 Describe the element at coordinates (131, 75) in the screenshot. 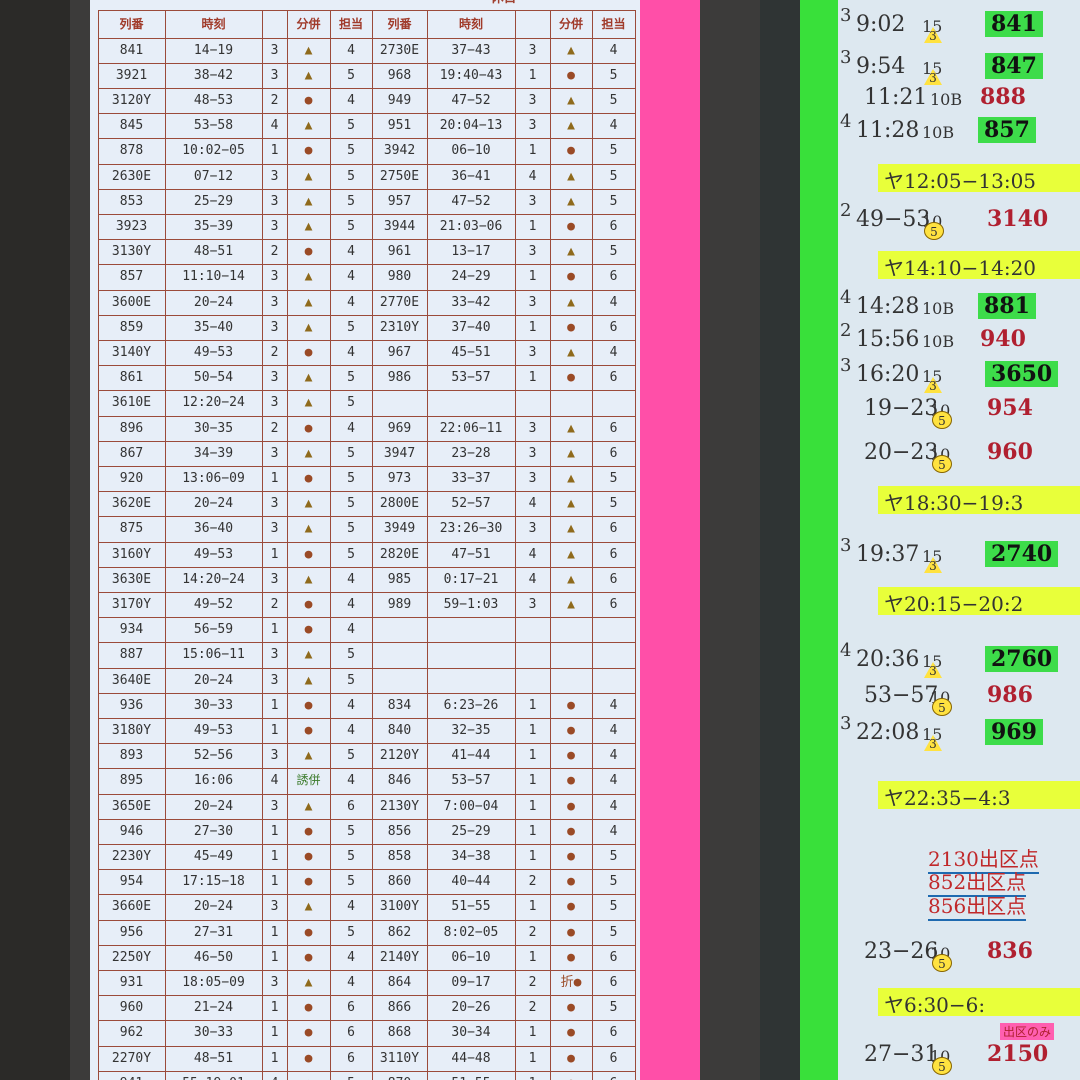

I see `cell: 3921` at that location.